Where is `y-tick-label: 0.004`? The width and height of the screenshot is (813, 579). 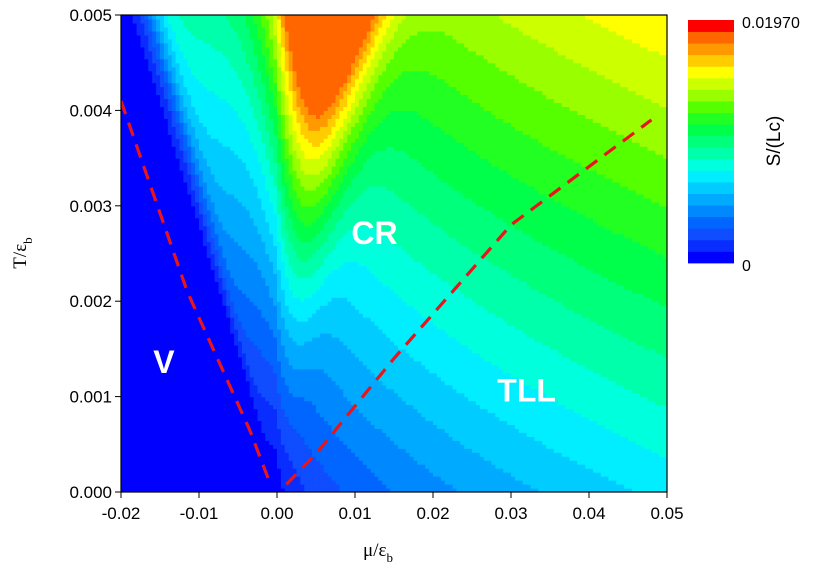
y-tick-label: 0.004 is located at coordinates (90, 110).